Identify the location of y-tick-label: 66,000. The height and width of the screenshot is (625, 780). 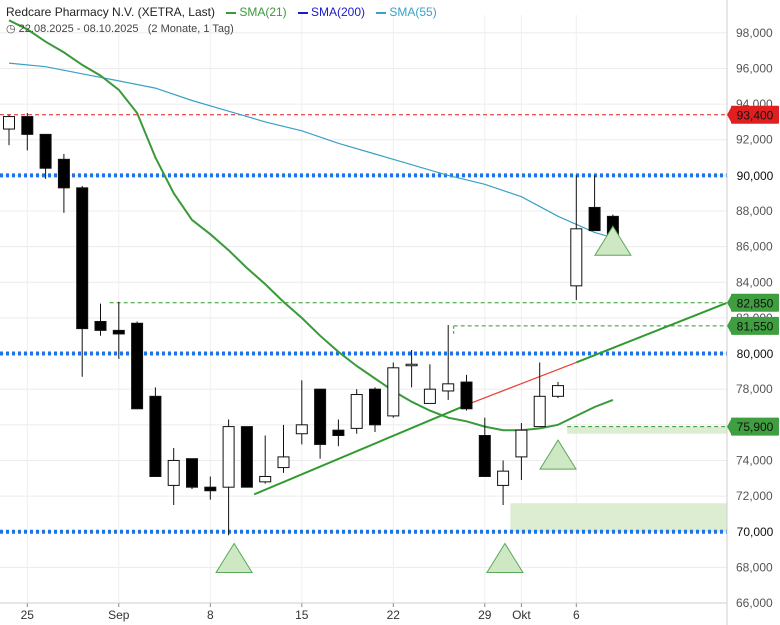
(754, 603).